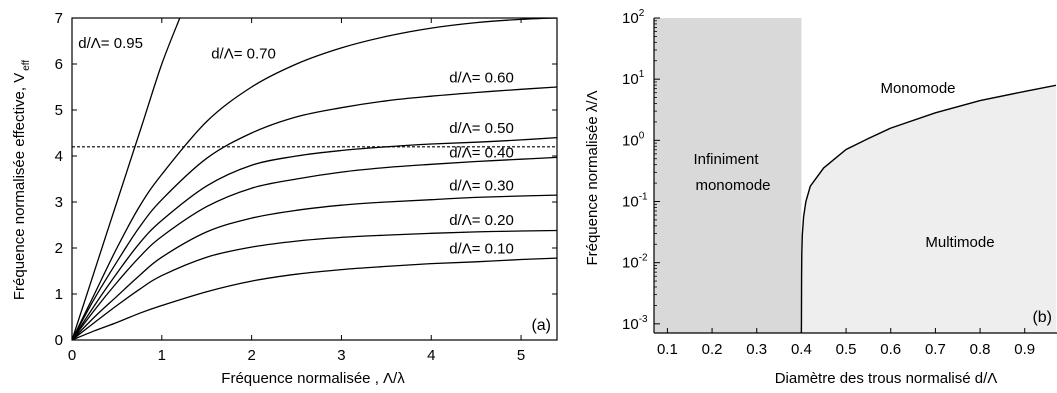 The image size is (1057, 393). I want to click on x-tick-label: 0.3, so click(756, 349).